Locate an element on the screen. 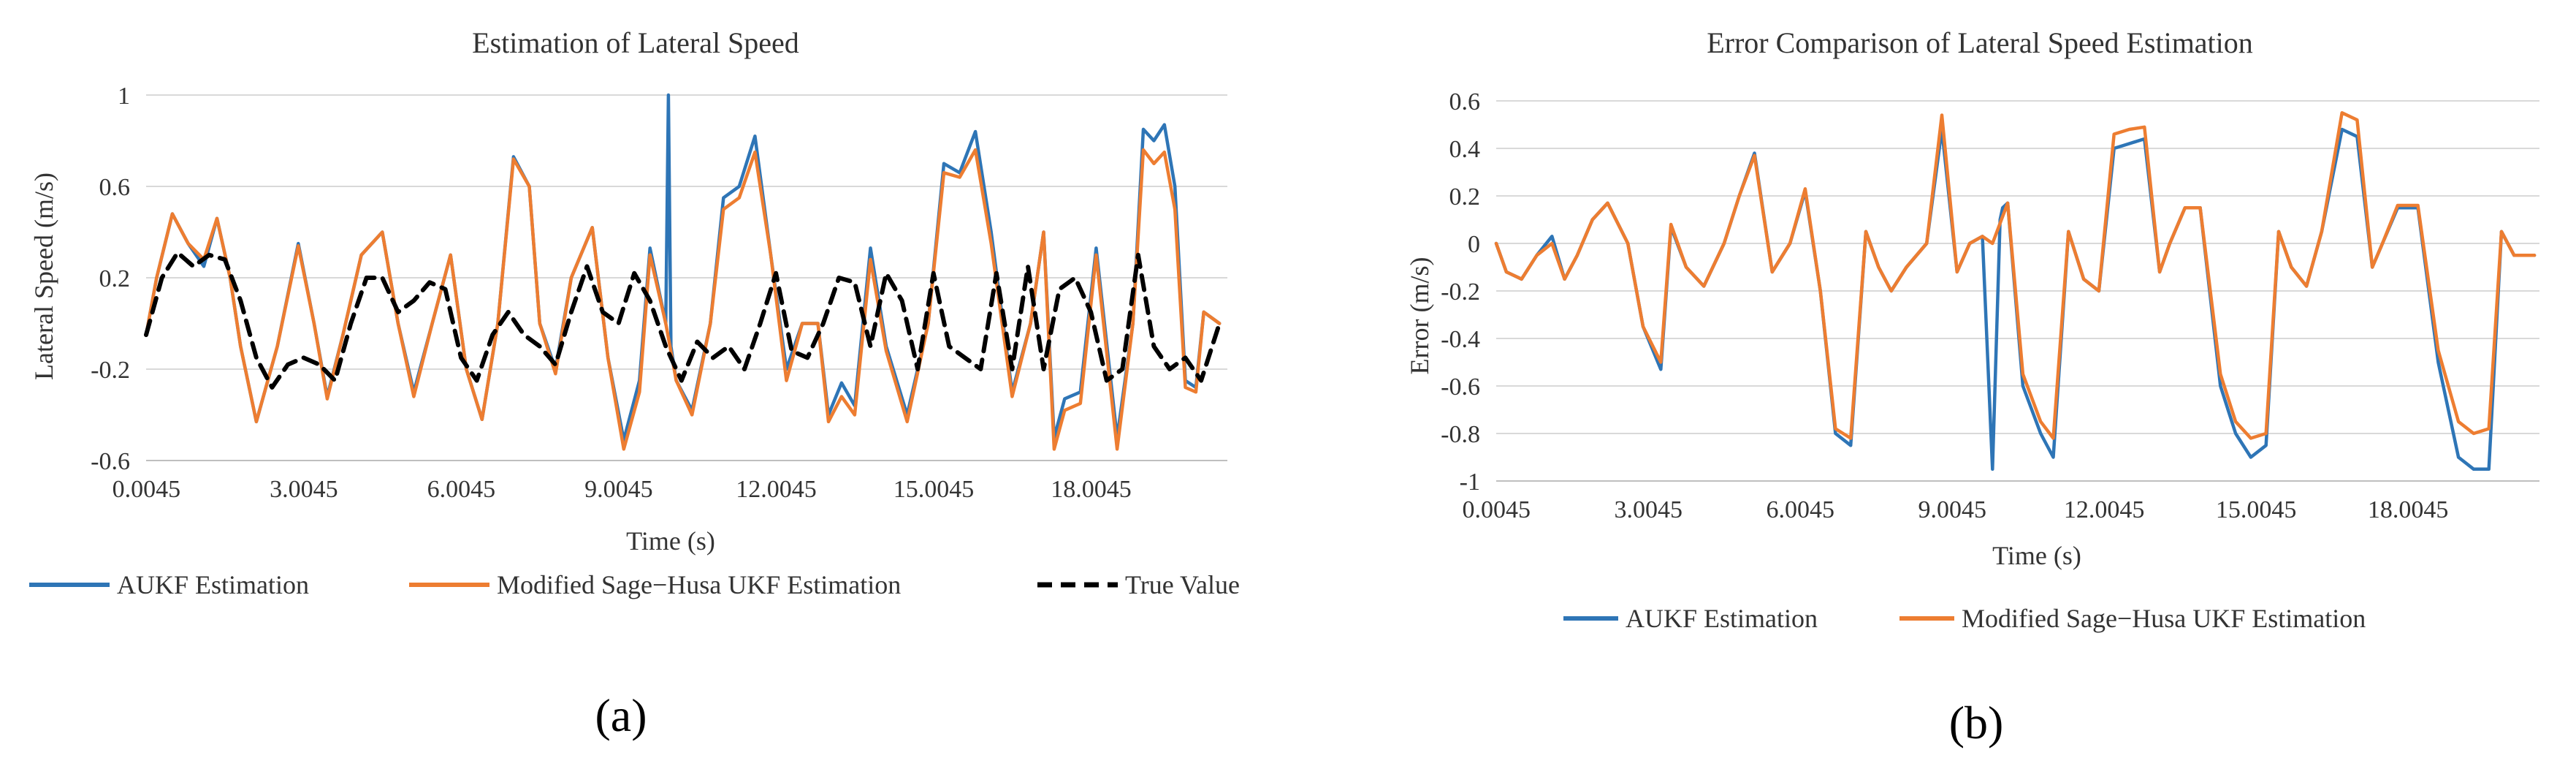  chart-a-title: Estimation of Lateral Speed is located at coordinates (636, 42).